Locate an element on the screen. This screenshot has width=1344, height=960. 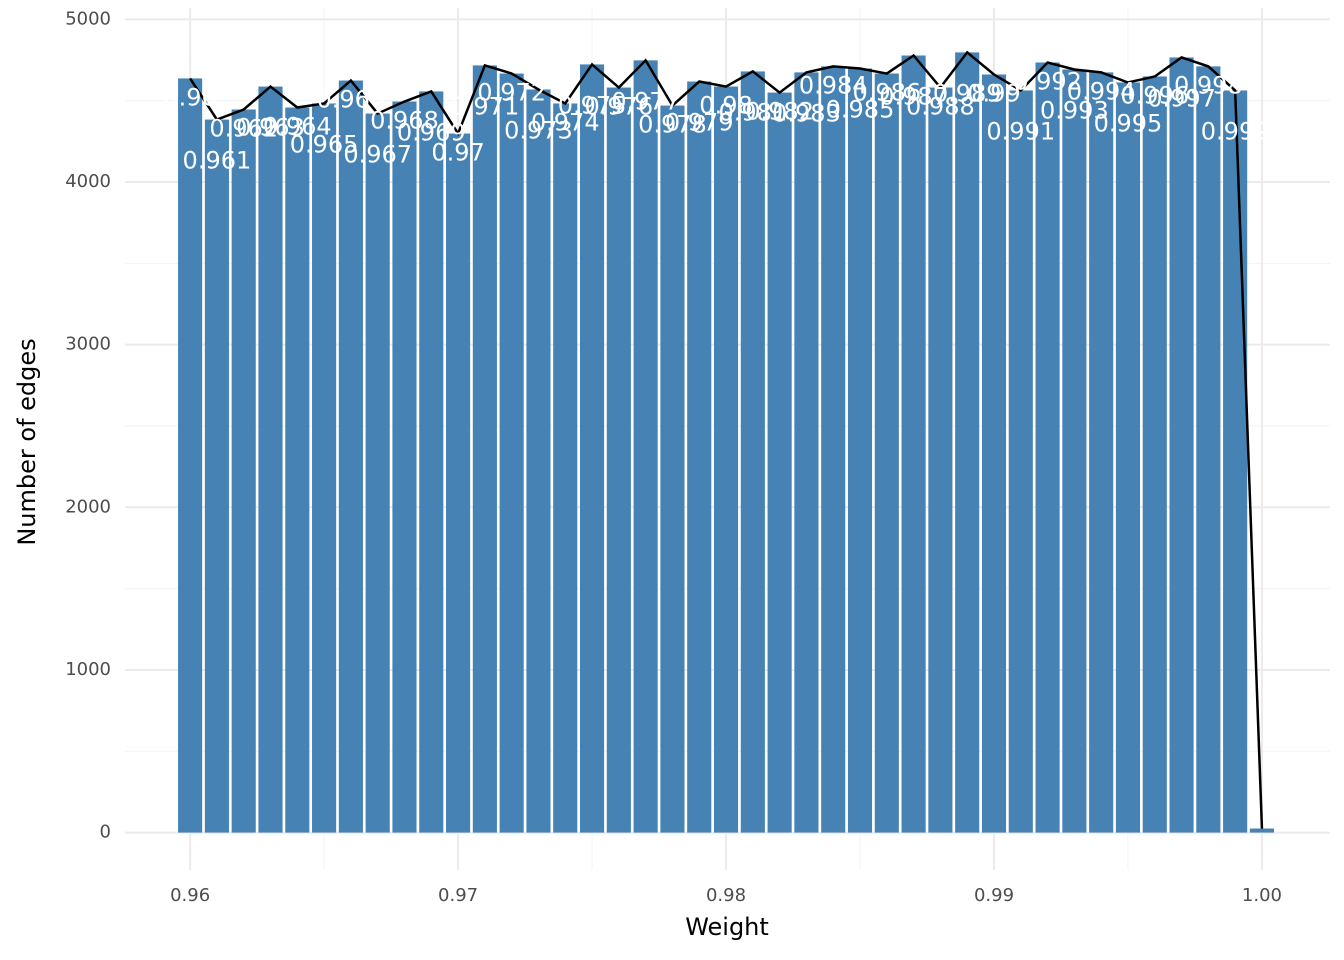
bar-label: 0.974 is located at coordinates (565, 122).